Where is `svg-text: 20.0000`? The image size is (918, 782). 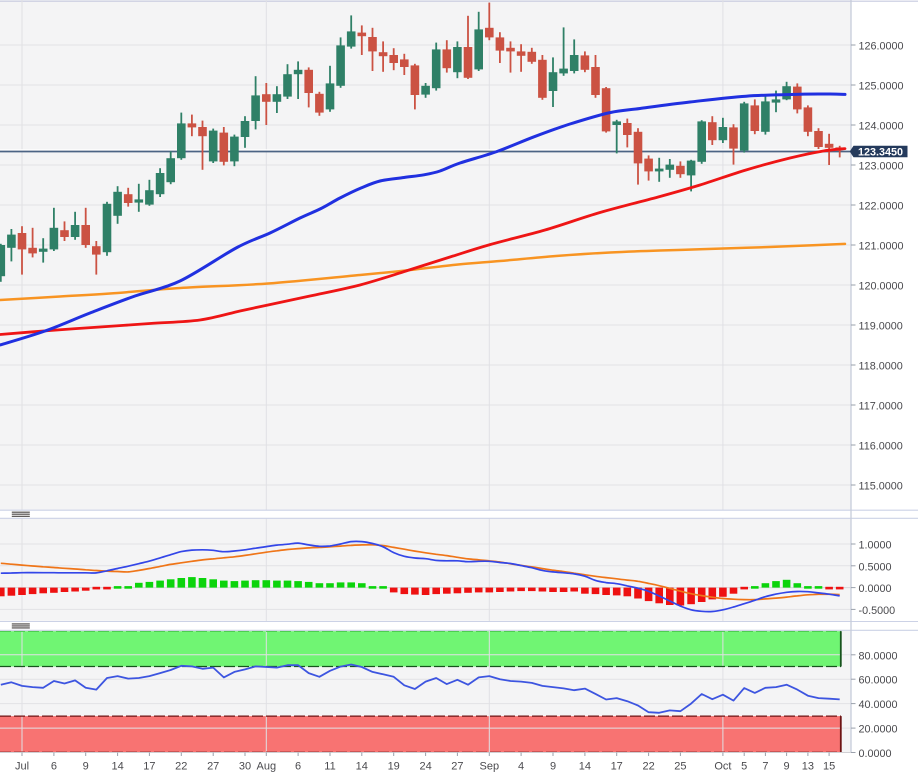
svg-text: 20.0000 is located at coordinates (878, 730).